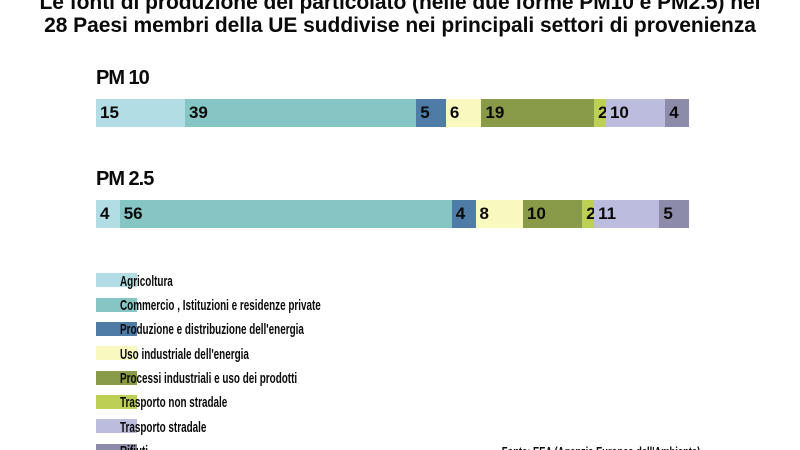  What do you see at coordinates (454, 112) in the screenshot?
I see `bar-segment-value: 6` at bounding box center [454, 112].